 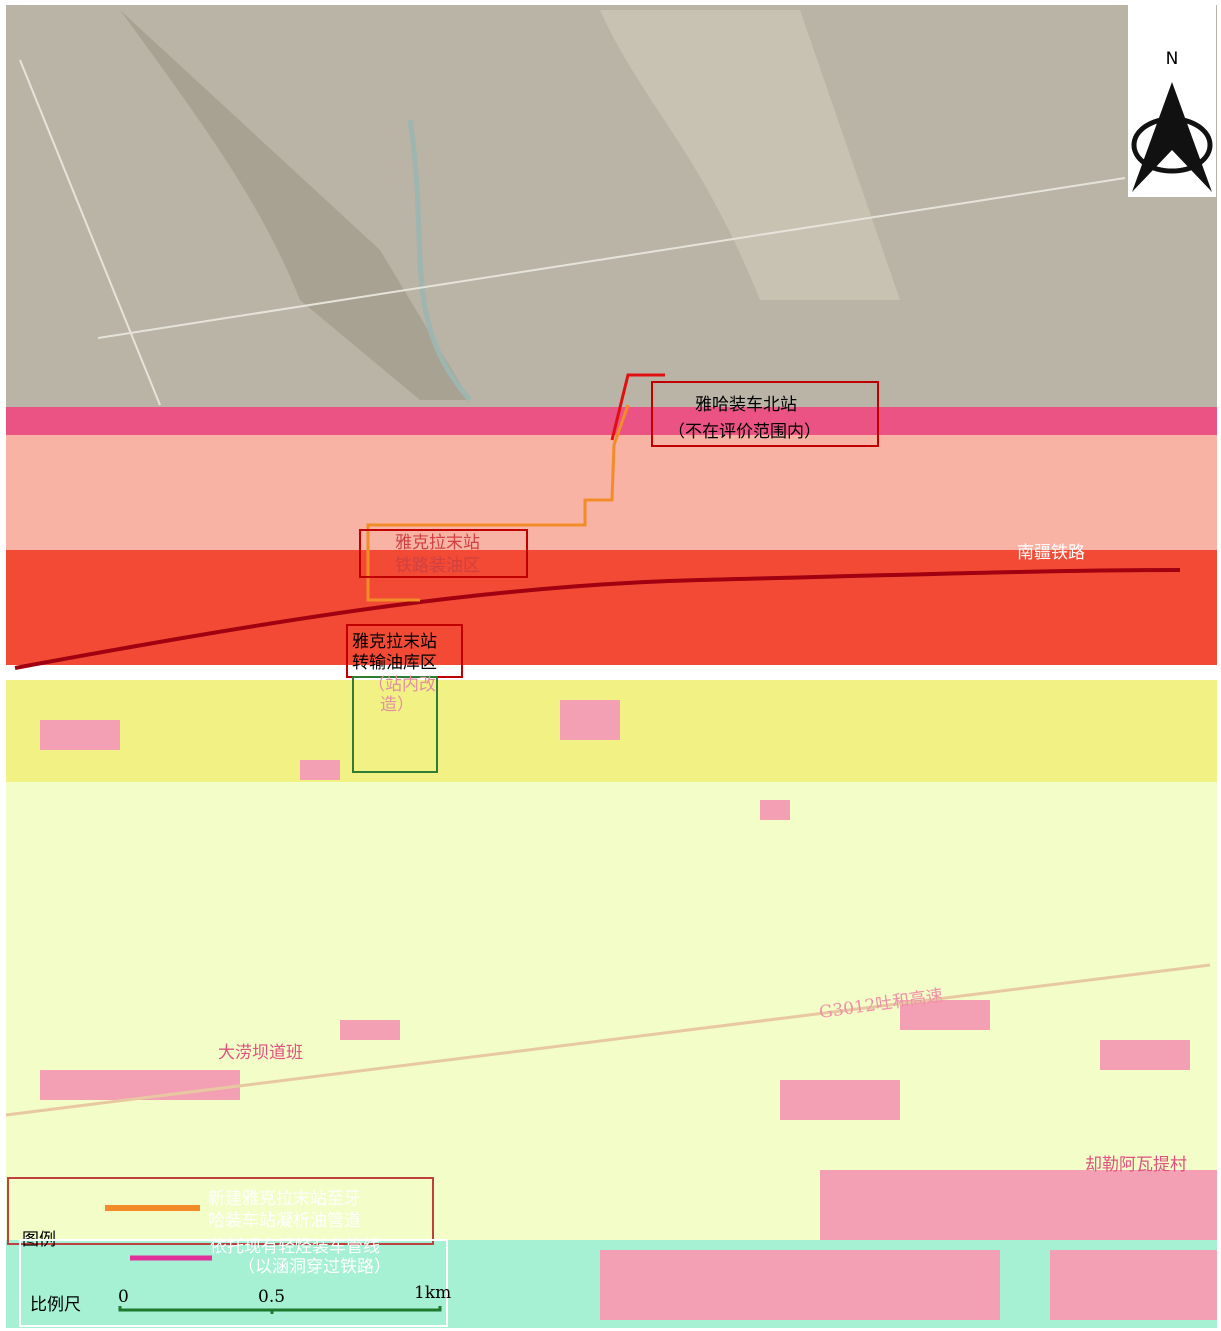 I want to click on scale-title: 比例尺, so click(x=55, y=1305).